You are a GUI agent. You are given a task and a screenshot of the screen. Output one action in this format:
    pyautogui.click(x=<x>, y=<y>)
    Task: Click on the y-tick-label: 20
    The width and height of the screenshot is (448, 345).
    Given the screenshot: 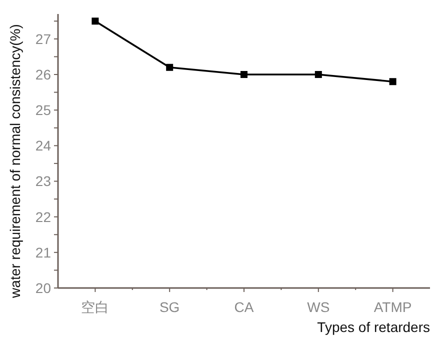 What is the action you would take?
    pyautogui.click(x=43, y=288)
    